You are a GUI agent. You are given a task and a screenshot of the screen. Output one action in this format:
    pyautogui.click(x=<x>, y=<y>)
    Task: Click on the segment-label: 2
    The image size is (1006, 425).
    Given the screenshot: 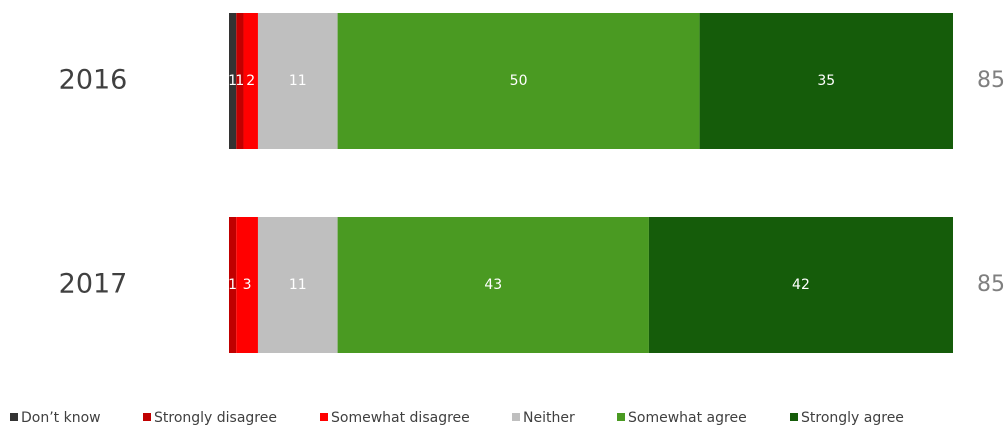 What is the action you would take?
    pyautogui.click(x=250, y=81)
    